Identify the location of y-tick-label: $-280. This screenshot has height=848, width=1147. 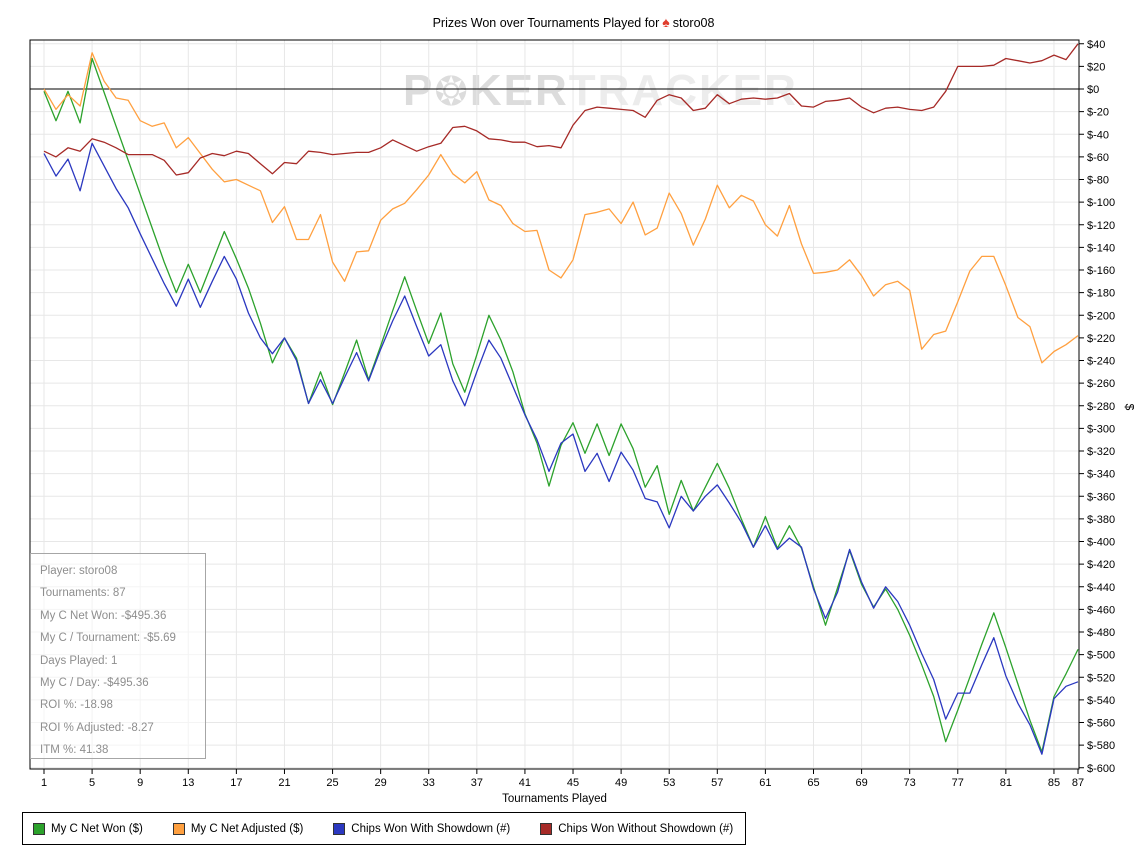
(1101, 407).